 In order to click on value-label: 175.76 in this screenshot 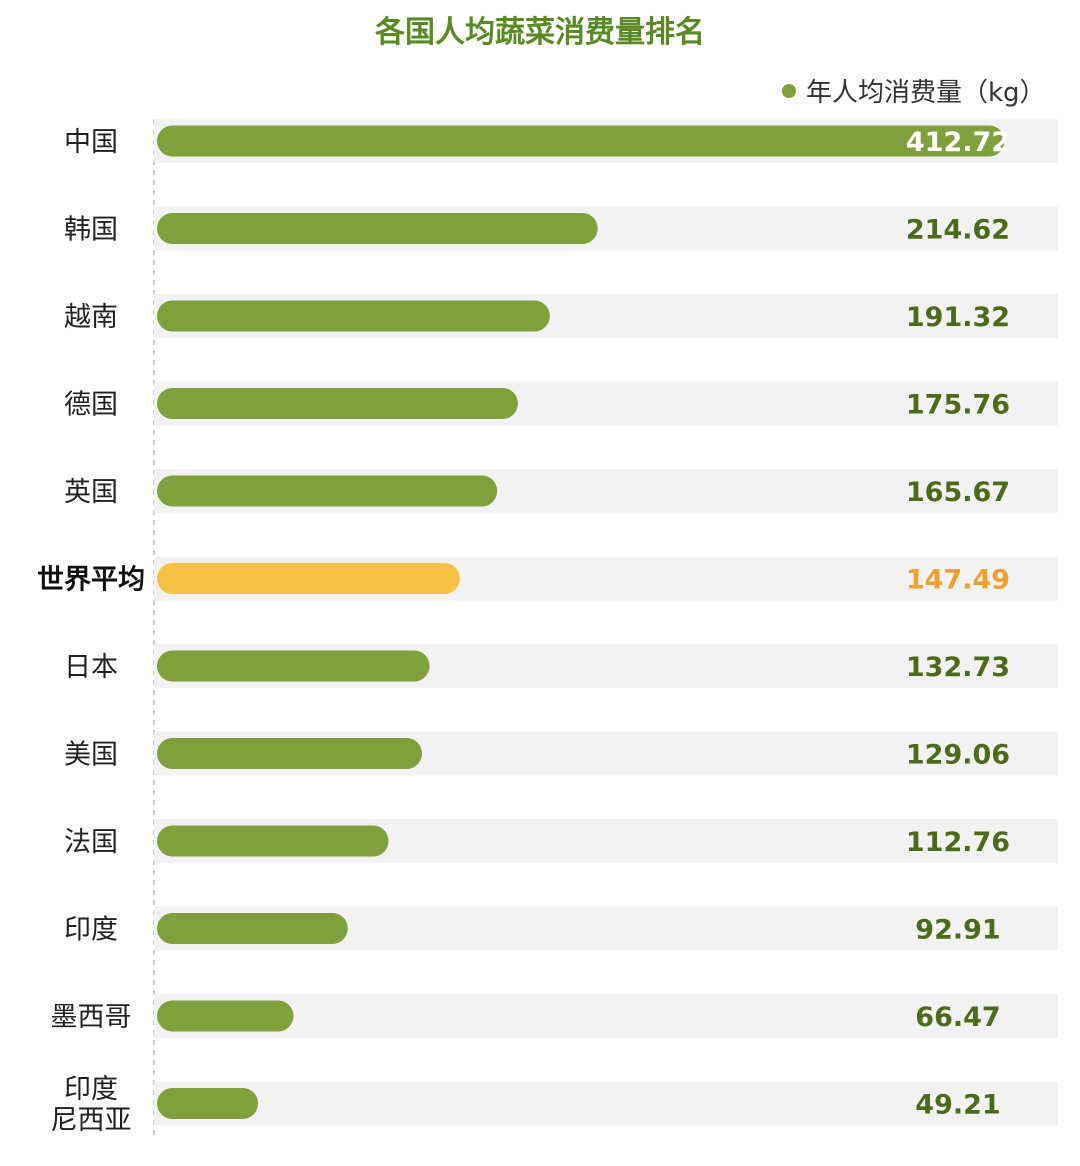, I will do `click(958, 405)`.